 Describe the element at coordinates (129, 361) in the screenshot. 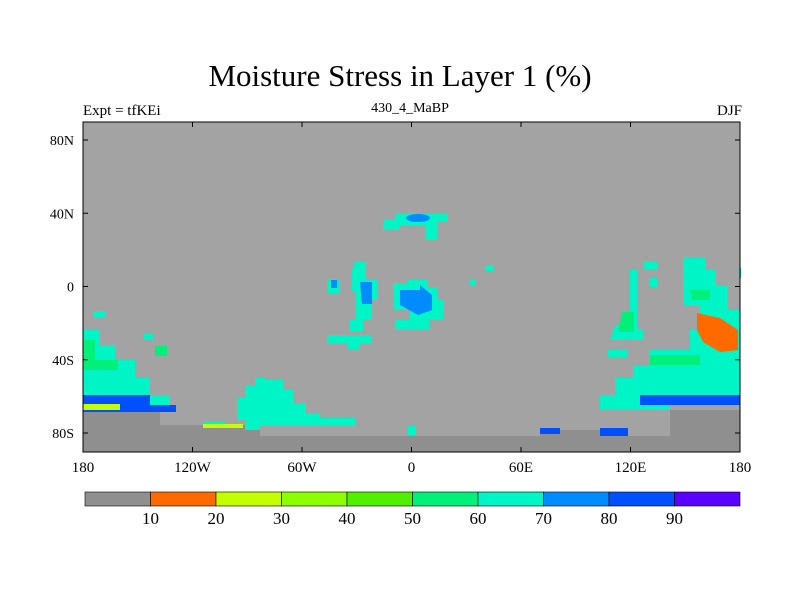

I see `south-america-region` at that location.